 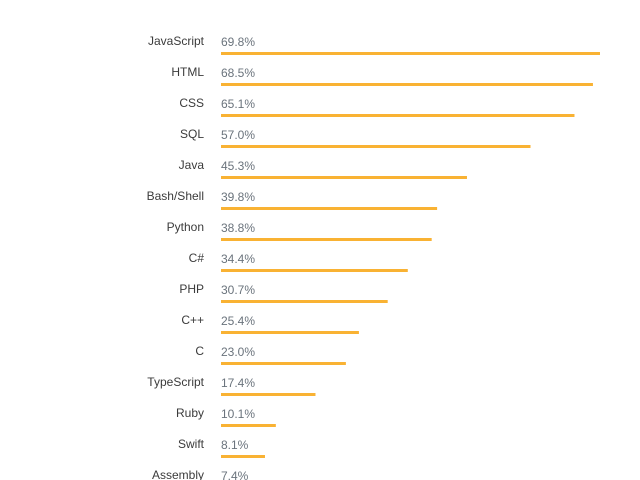 What do you see at coordinates (191, 444) in the screenshot?
I see `category-label: Swift` at bounding box center [191, 444].